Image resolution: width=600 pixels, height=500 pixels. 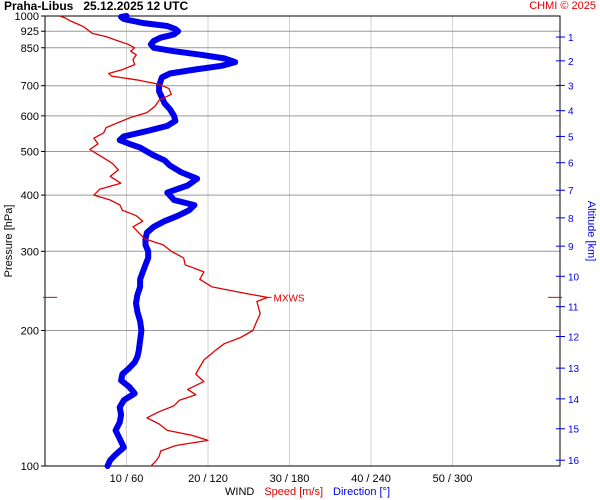 What do you see at coordinates (30, 467) in the screenshot?
I see `pressure-tick-label: 100` at bounding box center [30, 467].